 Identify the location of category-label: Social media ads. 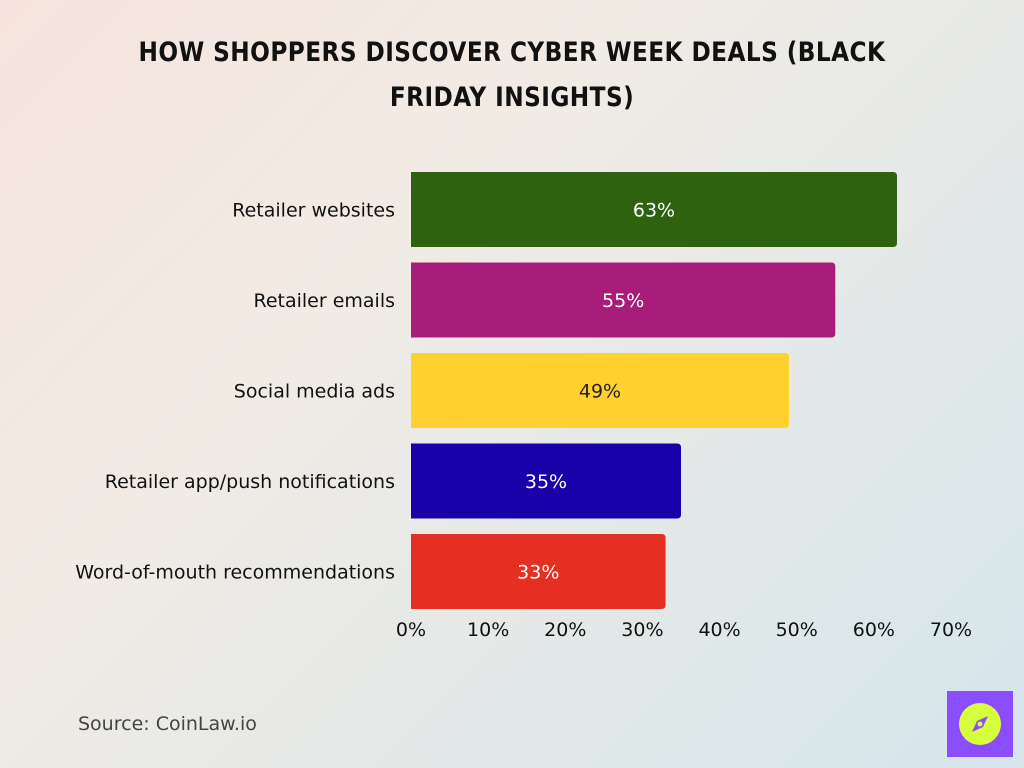
(314, 392).